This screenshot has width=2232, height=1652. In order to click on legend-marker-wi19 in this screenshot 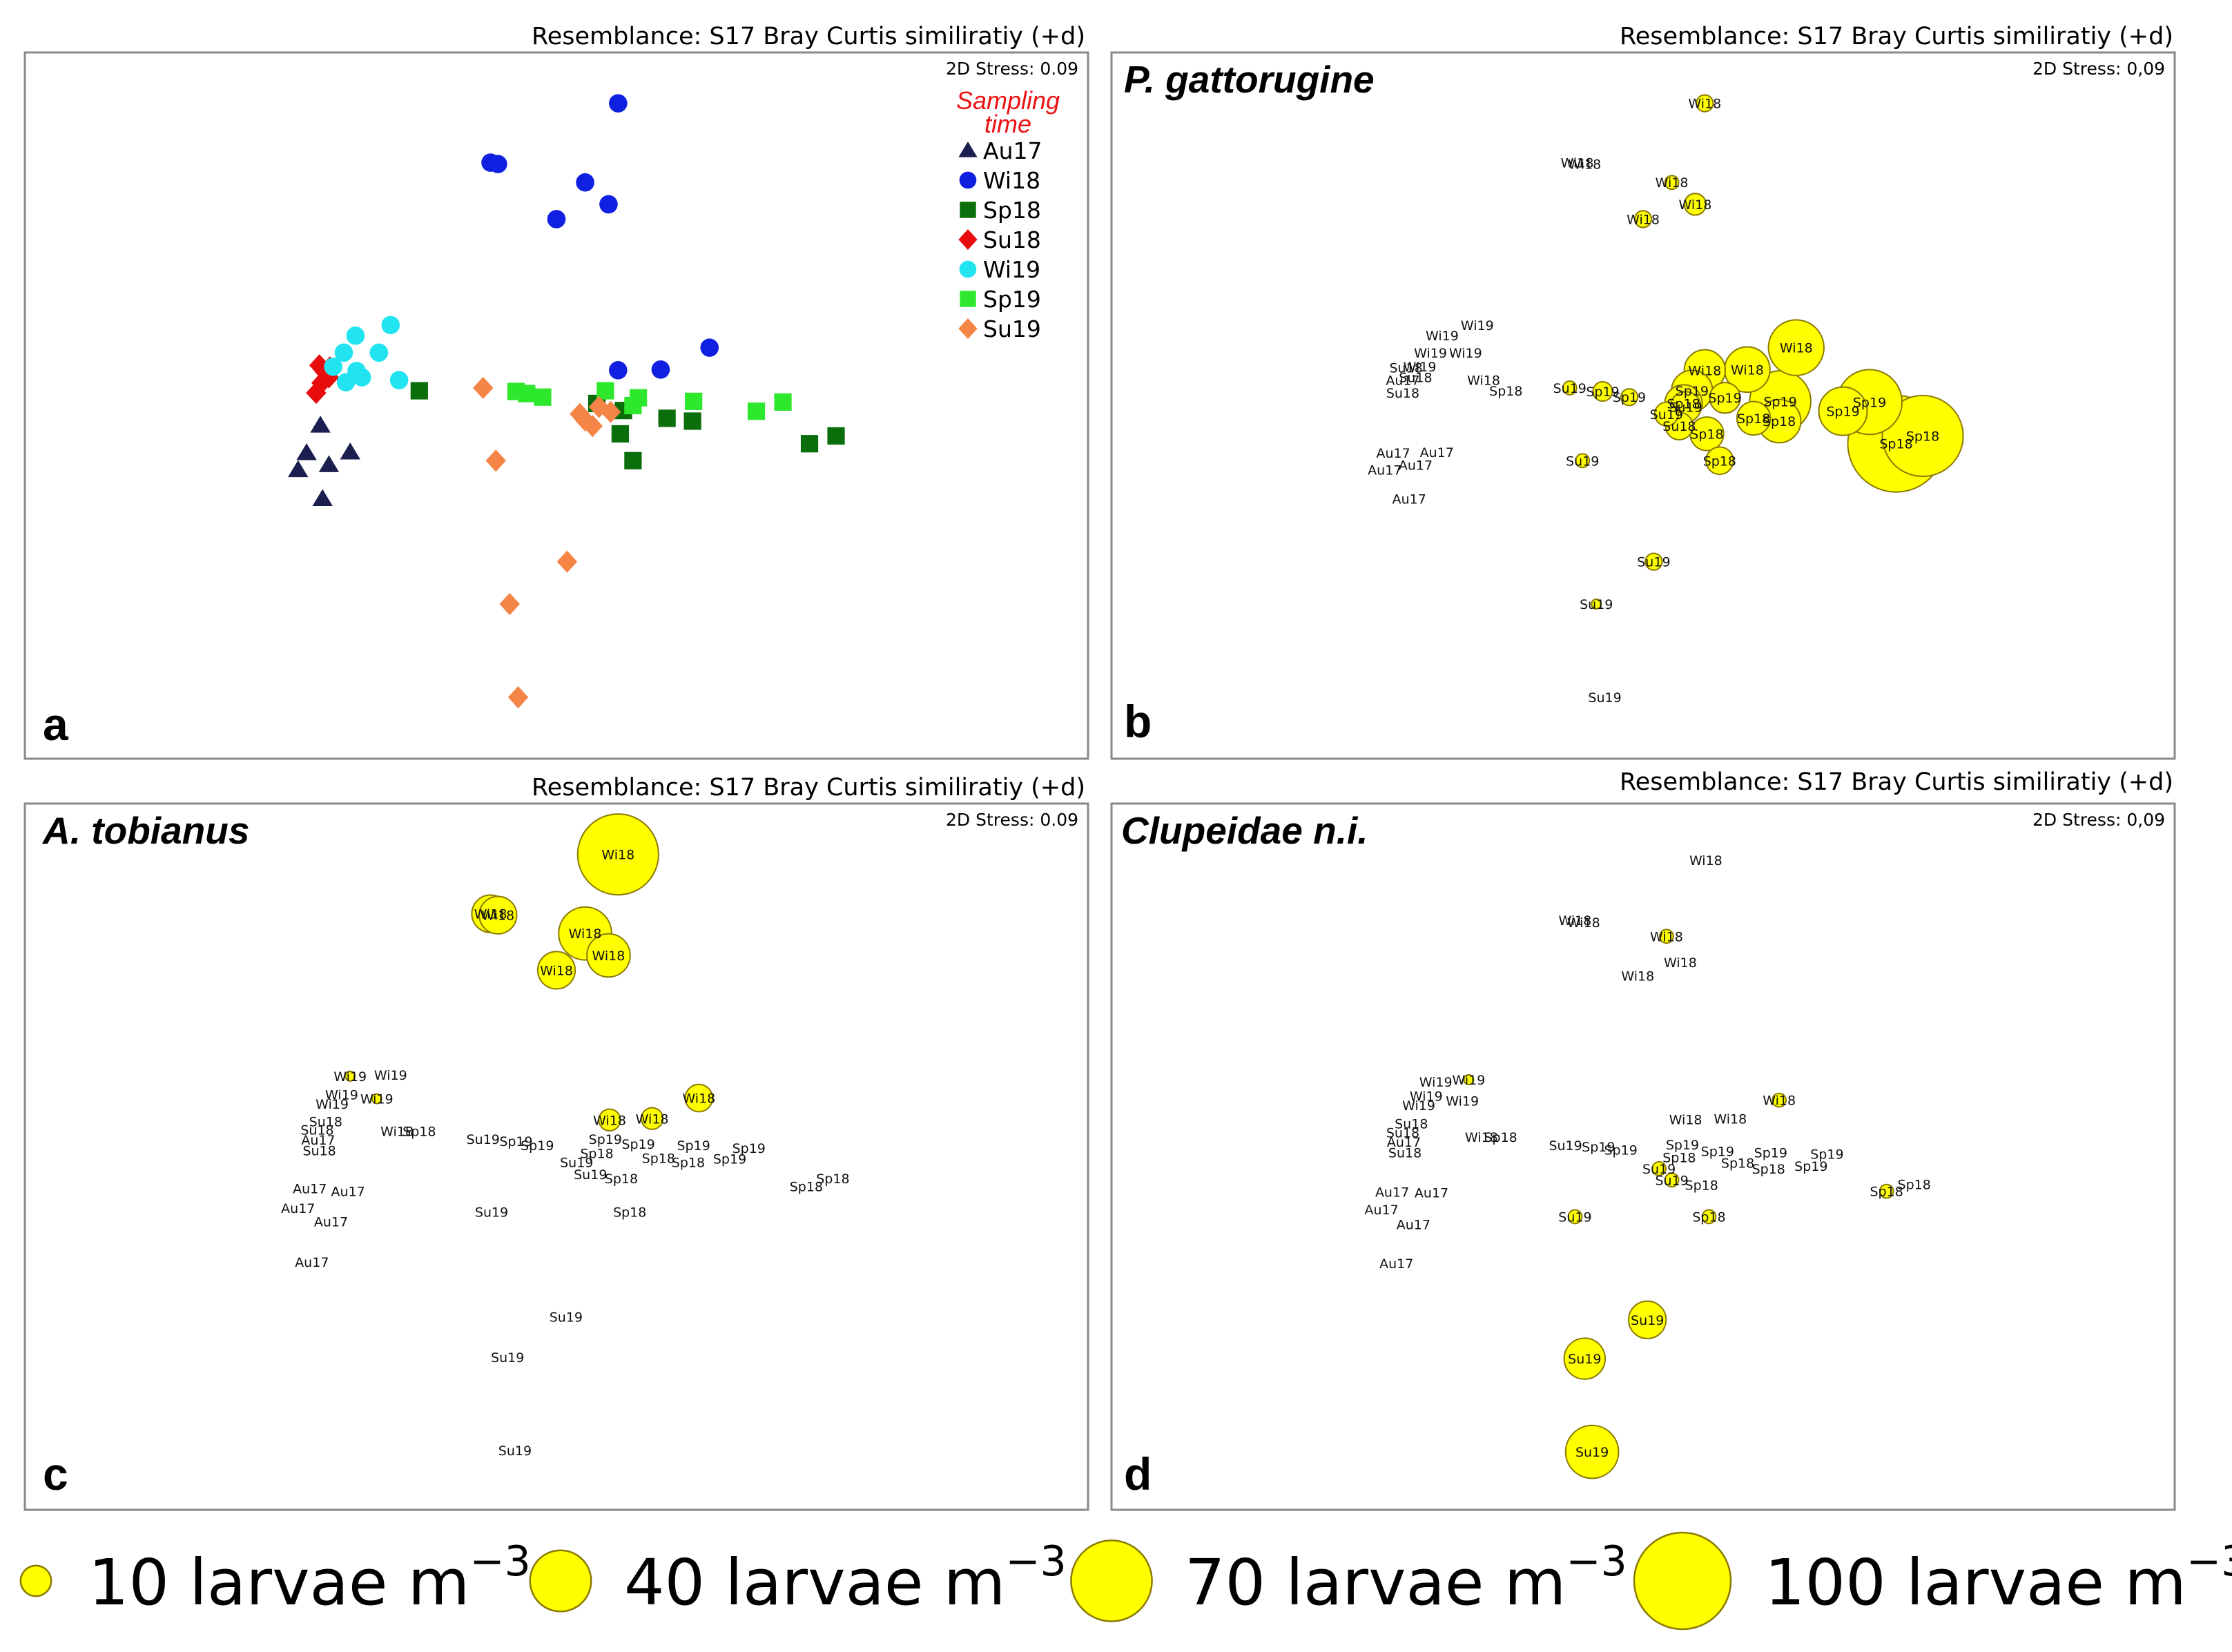, I will do `click(968, 269)`.